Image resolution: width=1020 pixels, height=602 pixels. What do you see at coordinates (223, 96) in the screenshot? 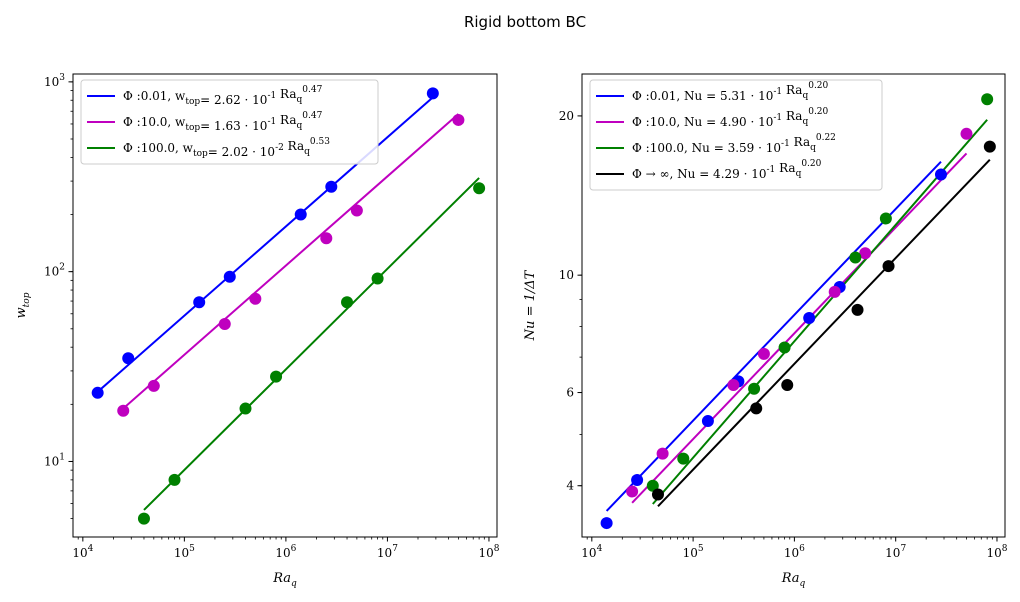
I see `legend-entry: Φ :0.01, wtop= 2.62 · 10-1 Raq0.47` at bounding box center [223, 96].